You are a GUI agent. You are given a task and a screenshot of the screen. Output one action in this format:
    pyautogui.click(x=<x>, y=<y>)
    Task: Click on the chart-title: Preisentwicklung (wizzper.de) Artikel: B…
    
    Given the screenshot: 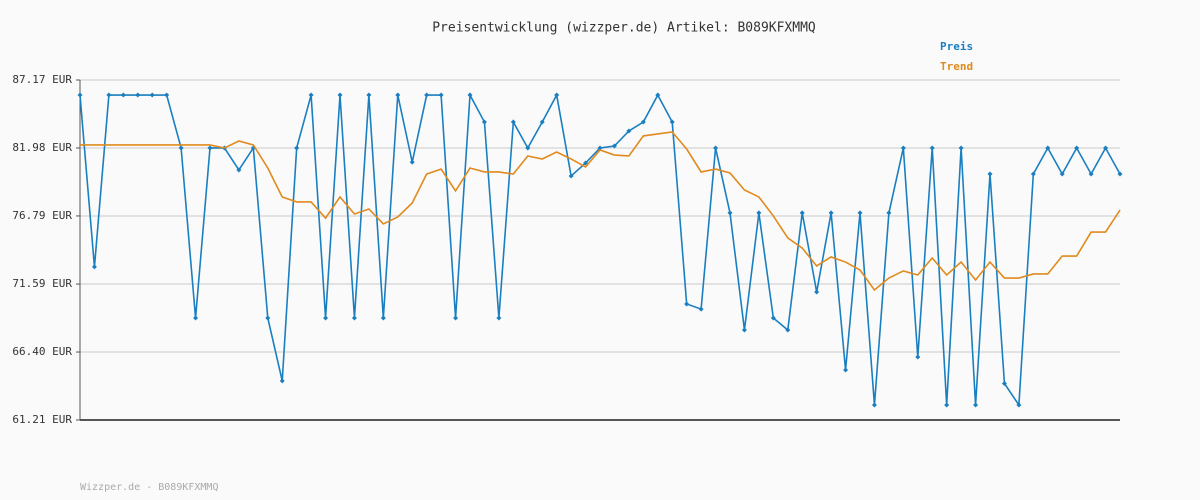 What is the action you would take?
    pyautogui.click(x=624, y=28)
    